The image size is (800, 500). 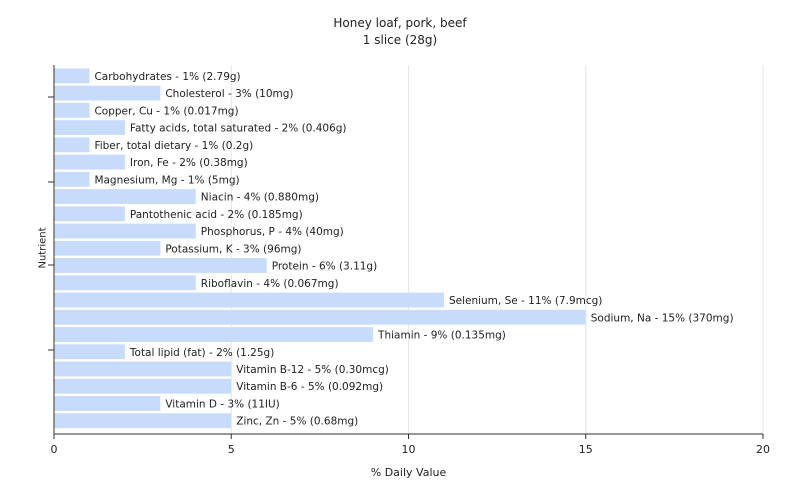 I want to click on bar-label-9: Phosphorus, P - 4% (40mg), so click(x=272, y=232).